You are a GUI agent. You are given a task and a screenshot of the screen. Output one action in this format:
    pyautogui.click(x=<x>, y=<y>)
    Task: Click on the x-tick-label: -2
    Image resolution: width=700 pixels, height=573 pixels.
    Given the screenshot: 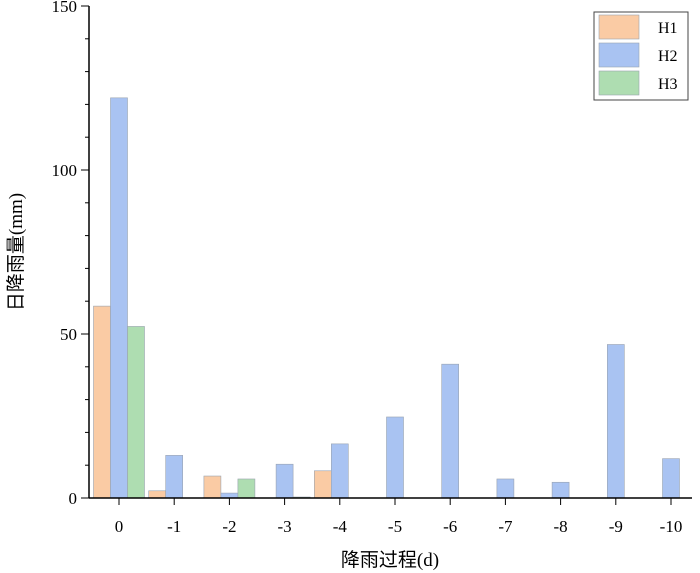 What is the action you would take?
    pyautogui.click(x=229, y=526)
    